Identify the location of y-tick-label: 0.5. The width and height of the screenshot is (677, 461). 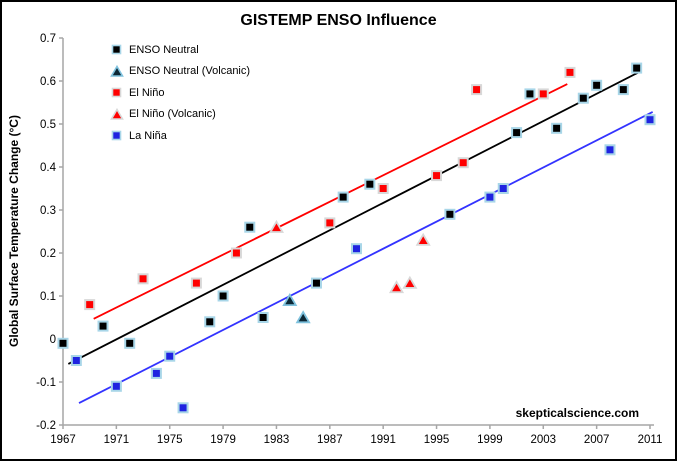
(48, 125).